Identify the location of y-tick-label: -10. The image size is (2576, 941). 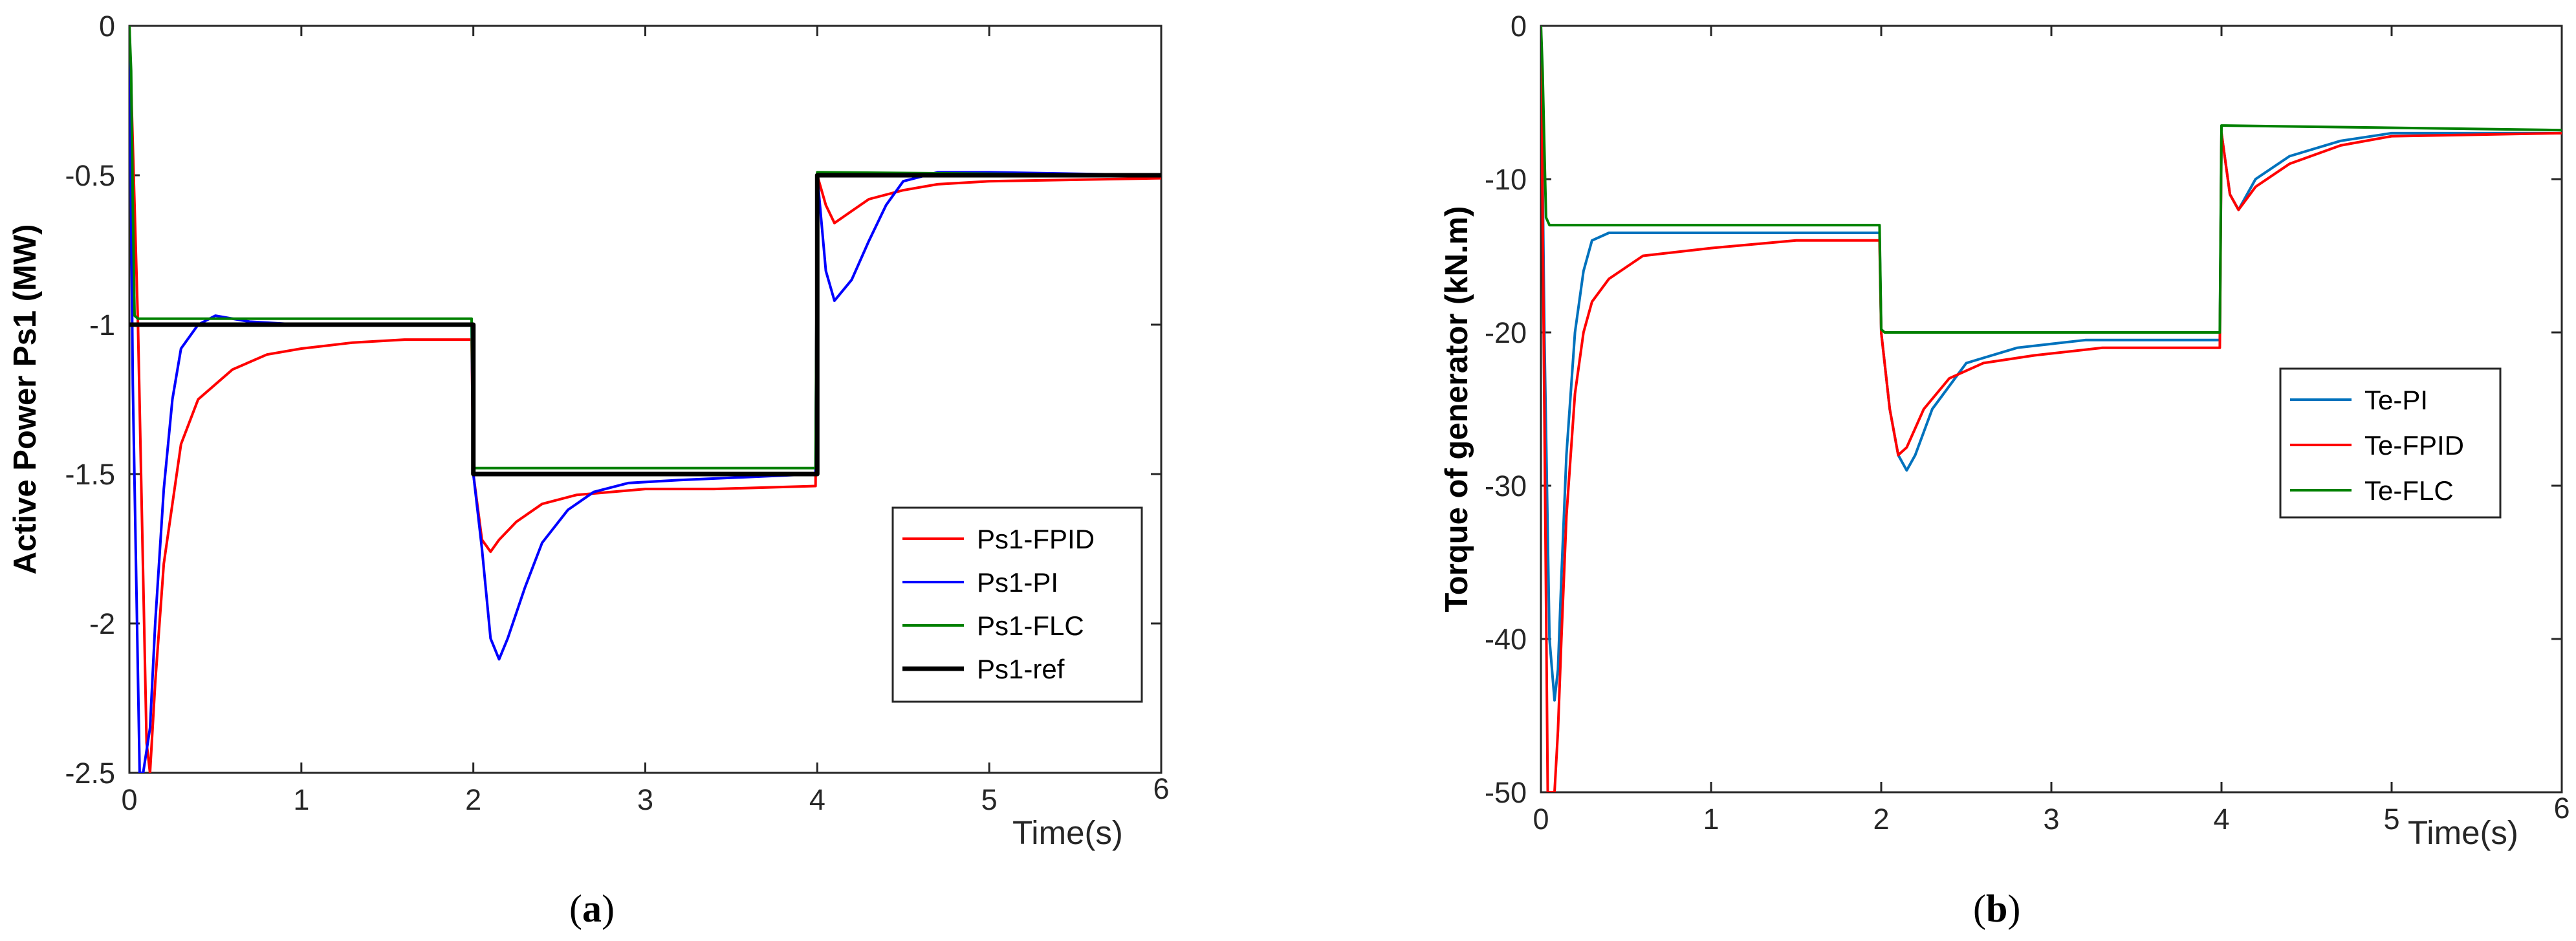
(1506, 179).